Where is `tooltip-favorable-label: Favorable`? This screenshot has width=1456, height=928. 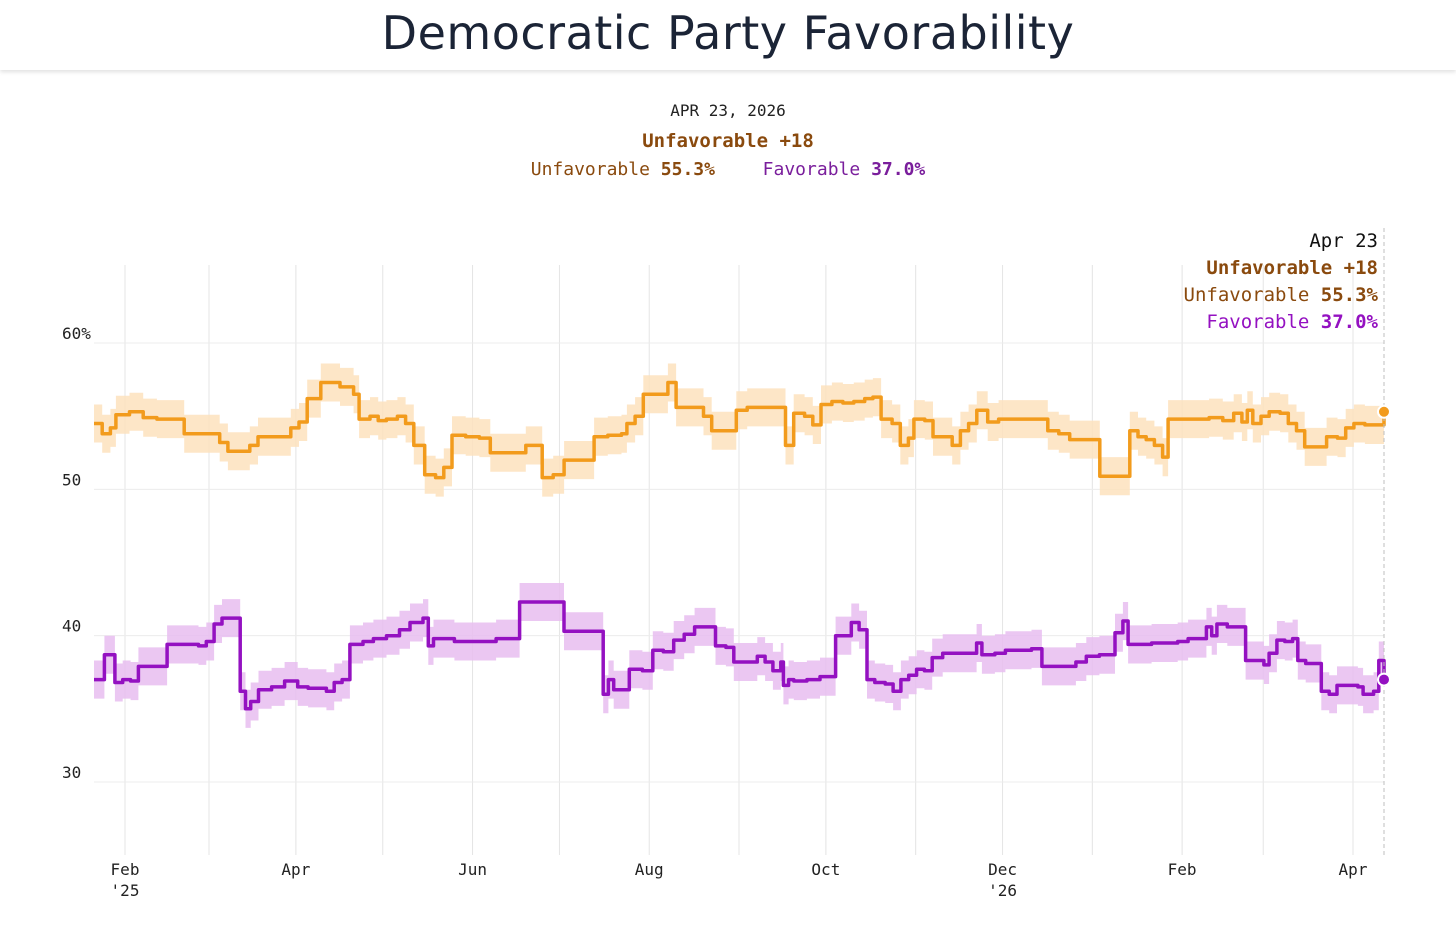
tooltip-favorable-label: Favorable is located at coordinates (1257, 322).